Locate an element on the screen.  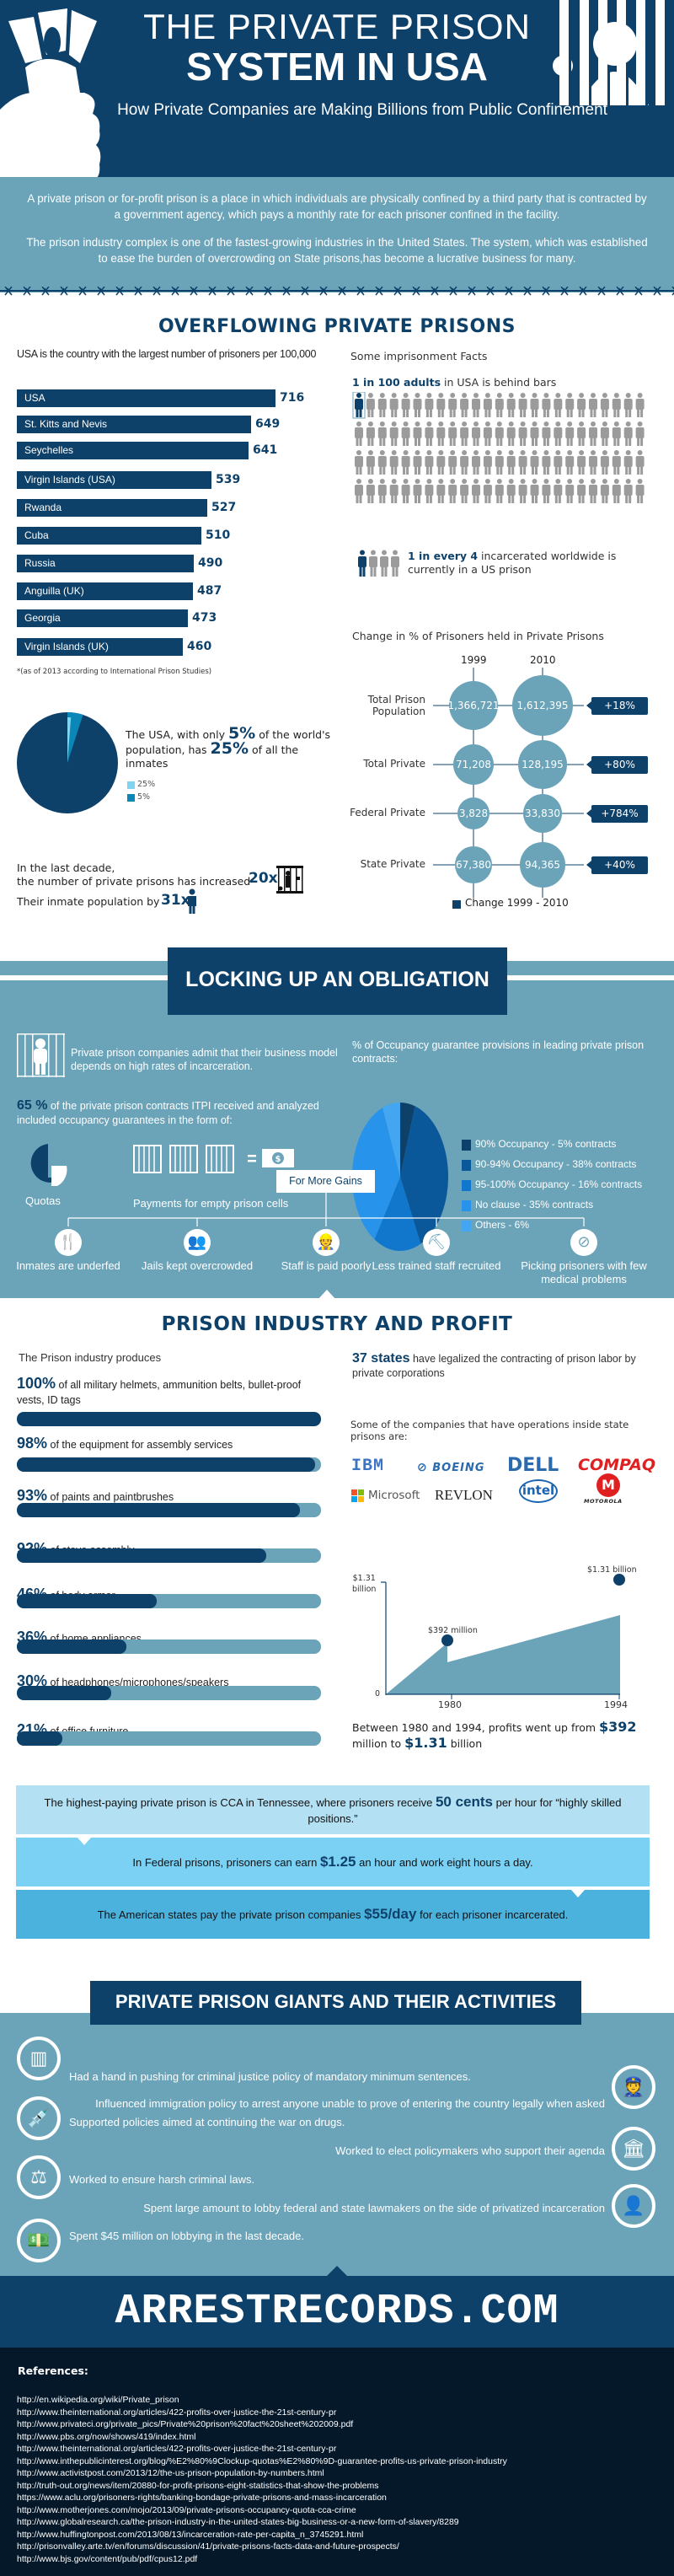
immigration-officer-icon: 👮 is located at coordinates (633, 2087).